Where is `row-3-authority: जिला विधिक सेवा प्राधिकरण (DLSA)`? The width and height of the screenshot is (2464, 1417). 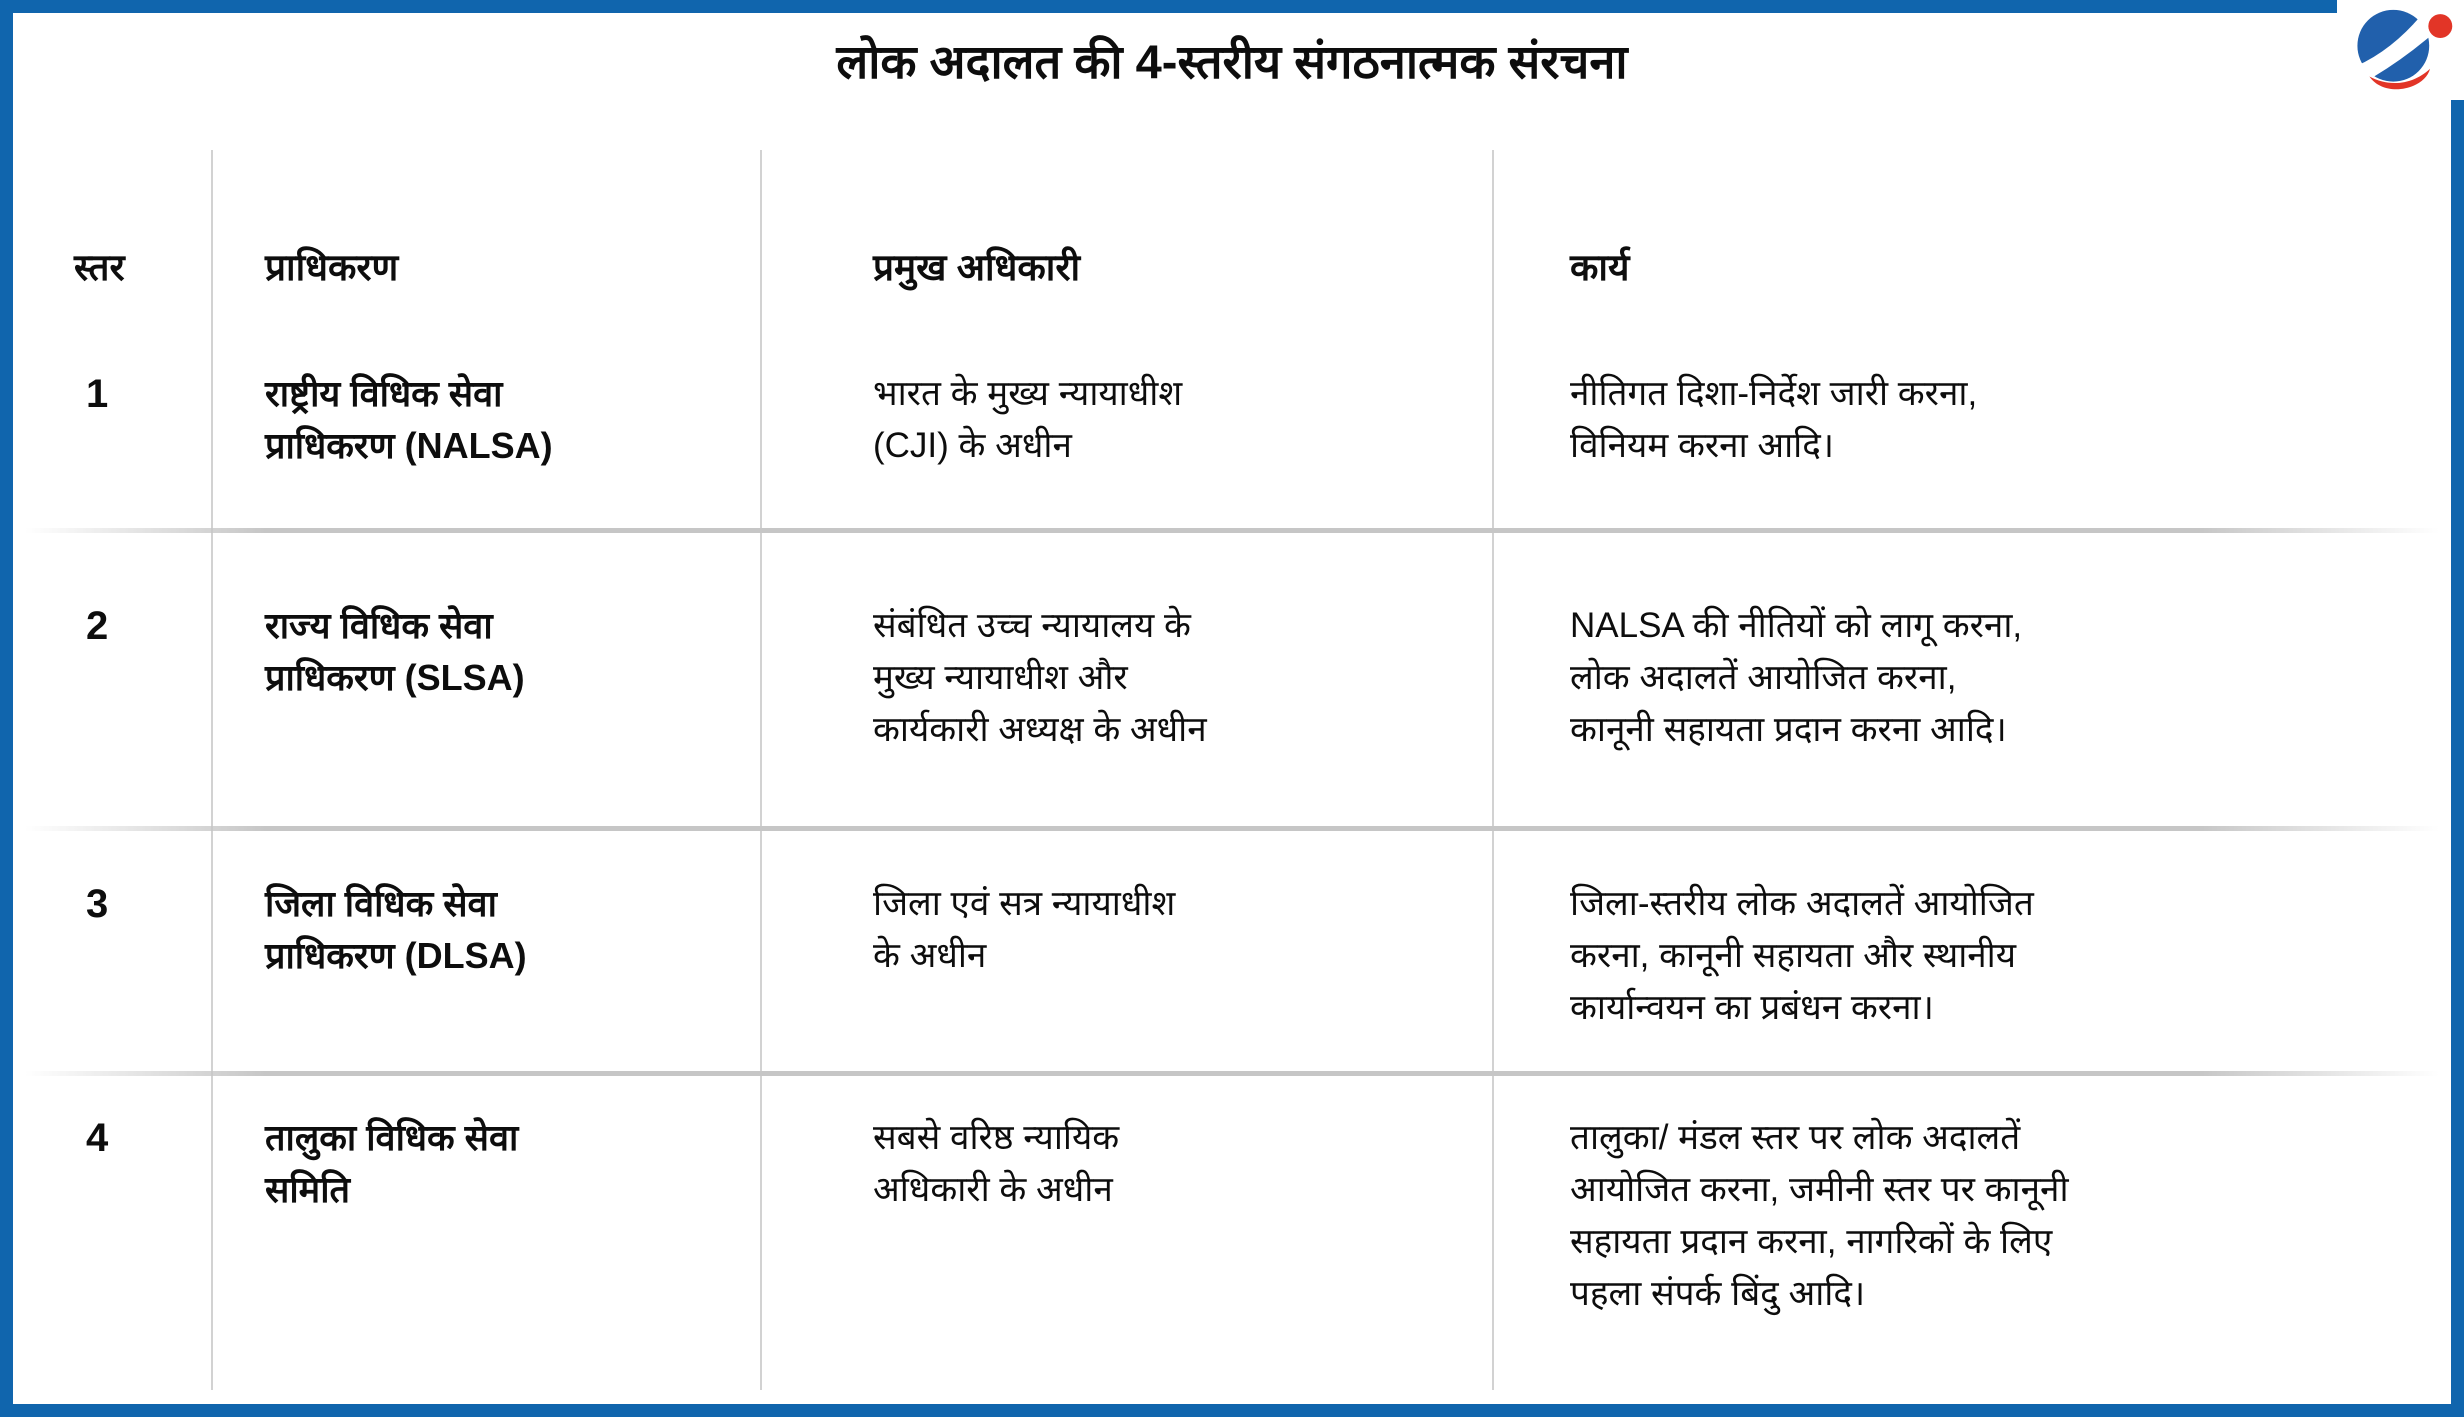
row-3-authority: जिला विधिक सेवा प्राधिकरण (DLSA) is located at coordinates (396, 929).